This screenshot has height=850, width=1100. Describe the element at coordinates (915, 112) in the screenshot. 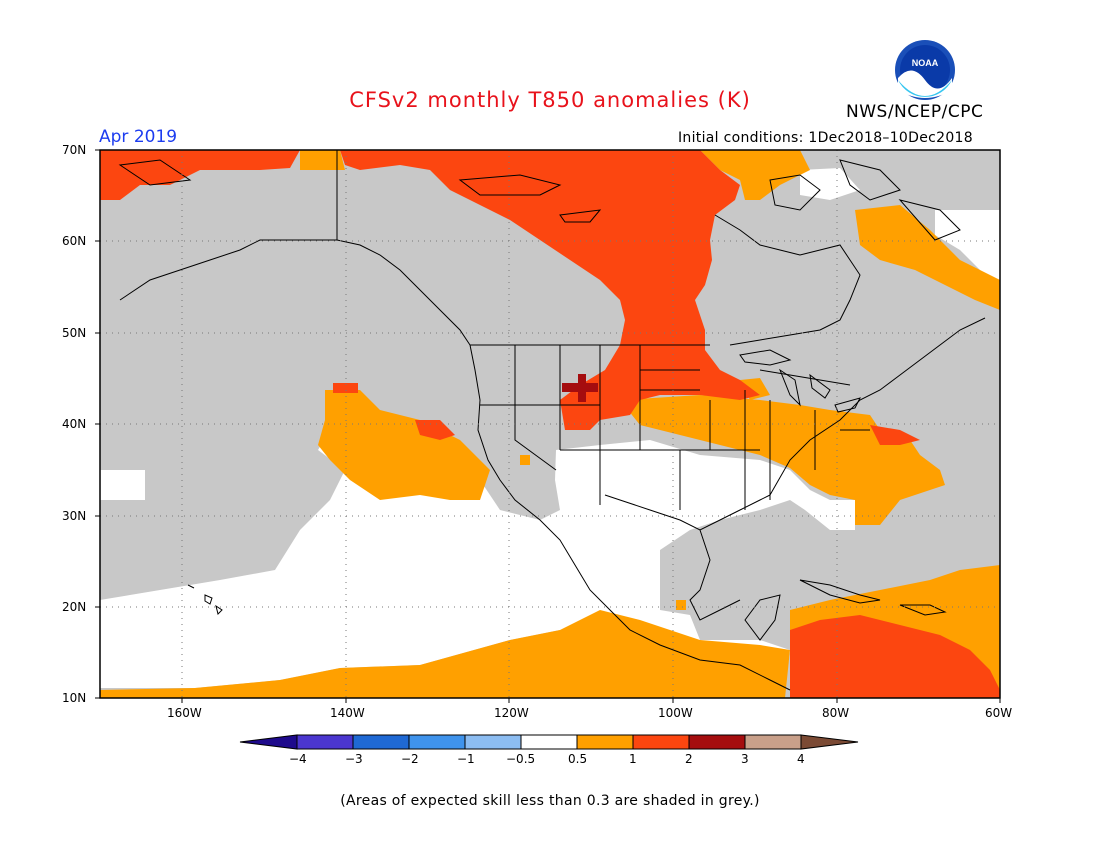

I see `agency-label: NWS/NCEP/CPC` at that location.